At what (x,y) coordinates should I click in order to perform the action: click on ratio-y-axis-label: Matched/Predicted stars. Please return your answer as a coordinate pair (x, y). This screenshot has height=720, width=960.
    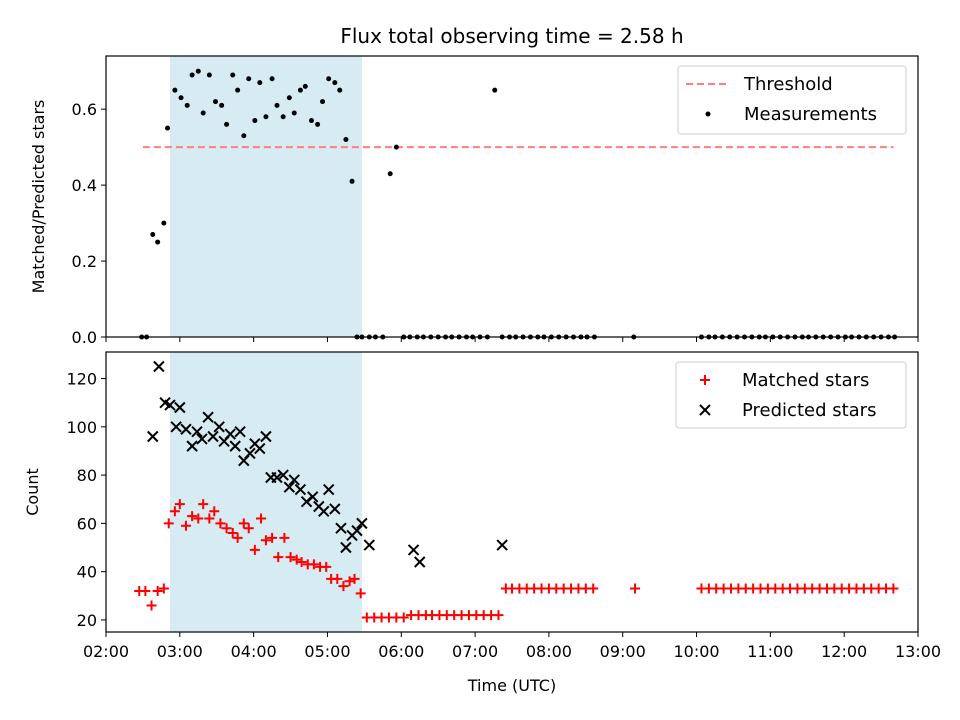
    Looking at the image, I should click on (38, 197).